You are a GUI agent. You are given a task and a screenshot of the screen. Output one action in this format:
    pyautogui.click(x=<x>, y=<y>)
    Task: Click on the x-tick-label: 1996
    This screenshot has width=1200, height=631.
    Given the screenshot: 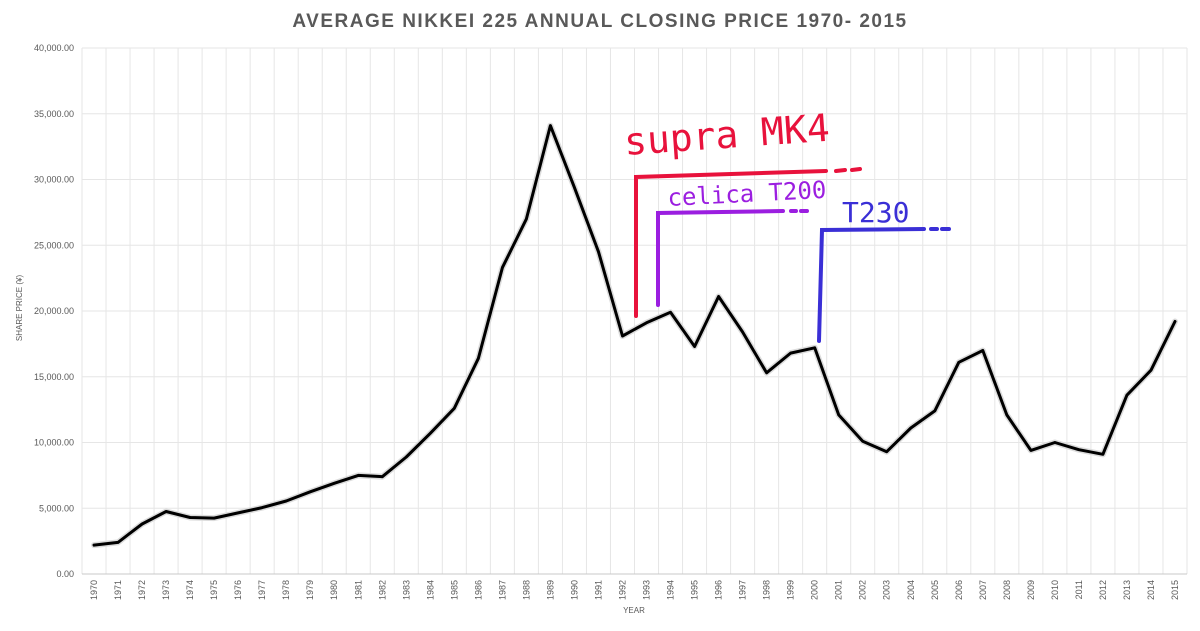 What is the action you would take?
    pyautogui.click(x=719, y=590)
    